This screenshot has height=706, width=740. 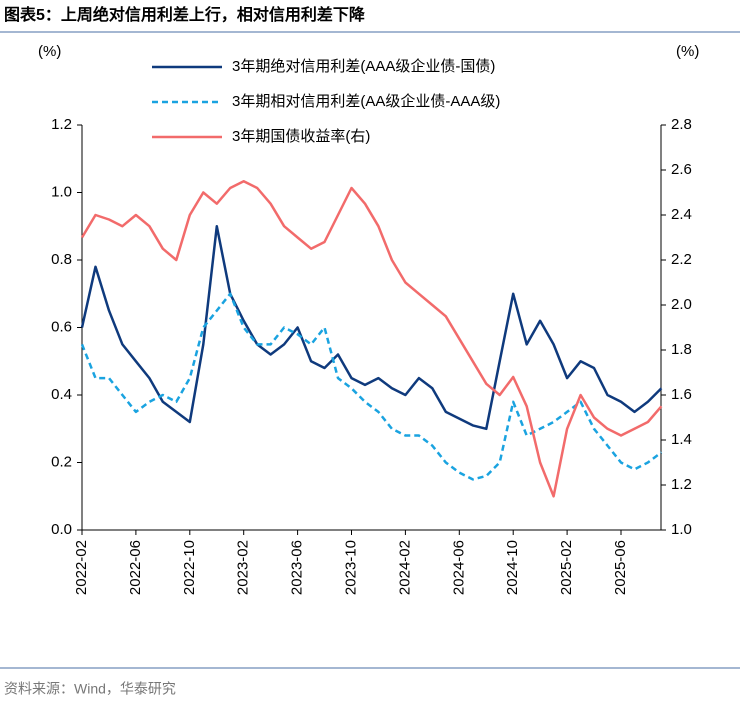 What do you see at coordinates (90, 689) in the screenshot?
I see `source: 资料来源：Wind，华泰研究` at bounding box center [90, 689].